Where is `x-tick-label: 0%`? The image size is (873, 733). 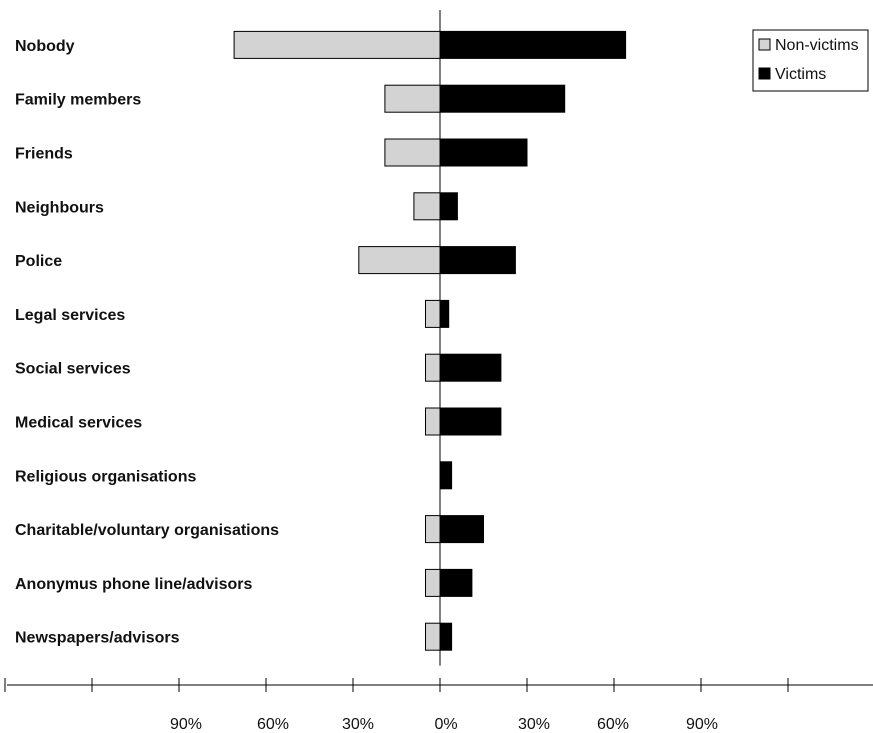 x-tick-label: 0% is located at coordinates (445, 724).